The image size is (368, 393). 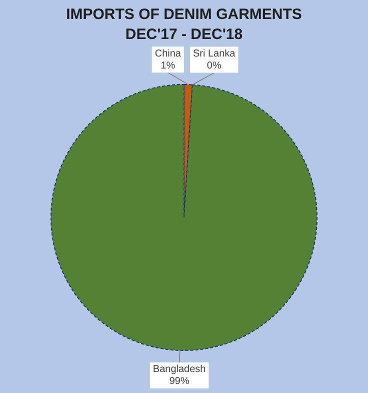 What do you see at coordinates (214, 54) in the screenshot?
I see `category-label: Sri Lanka` at bounding box center [214, 54].